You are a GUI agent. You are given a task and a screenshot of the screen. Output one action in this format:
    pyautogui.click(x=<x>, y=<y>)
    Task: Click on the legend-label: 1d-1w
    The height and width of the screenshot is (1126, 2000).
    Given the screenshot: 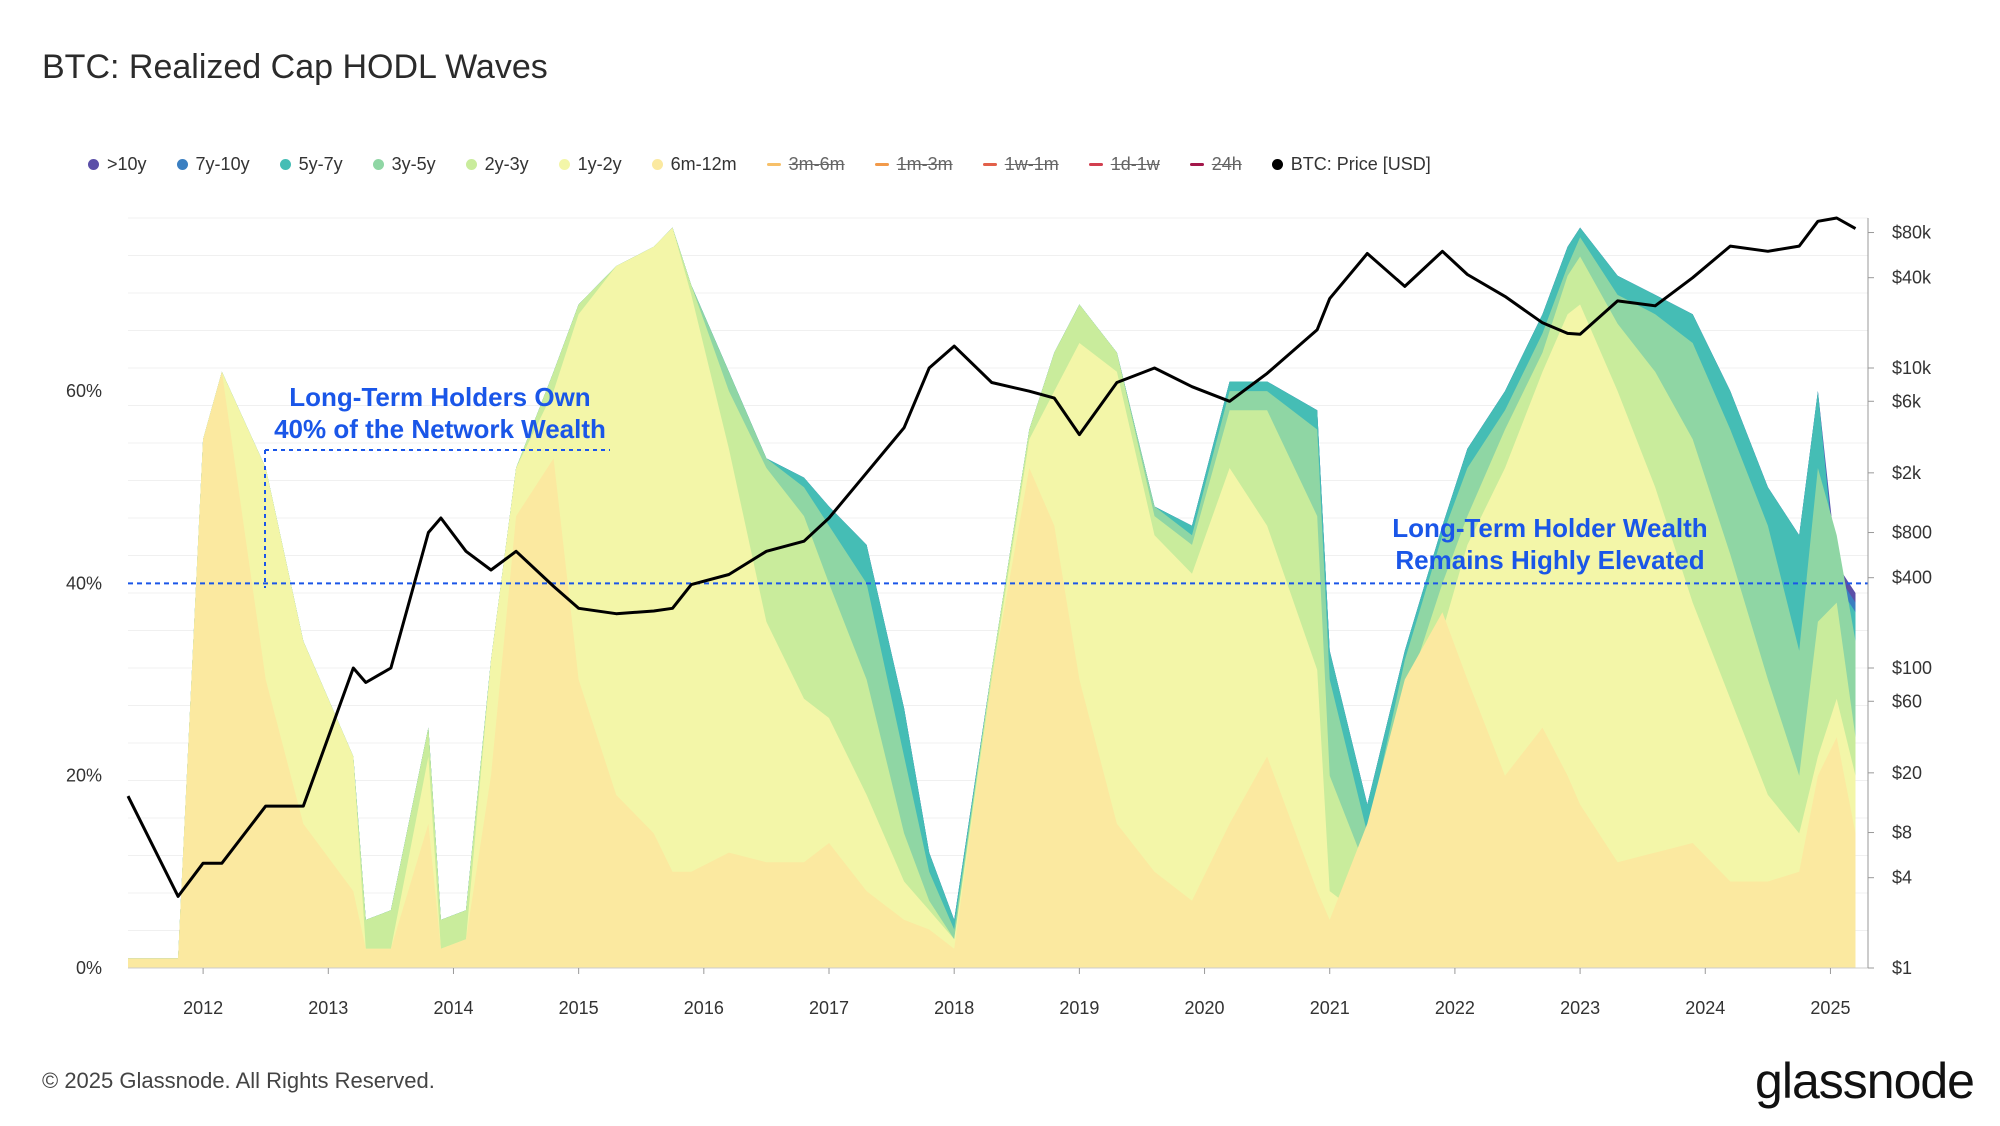 What is the action you would take?
    pyautogui.click(x=1135, y=164)
    